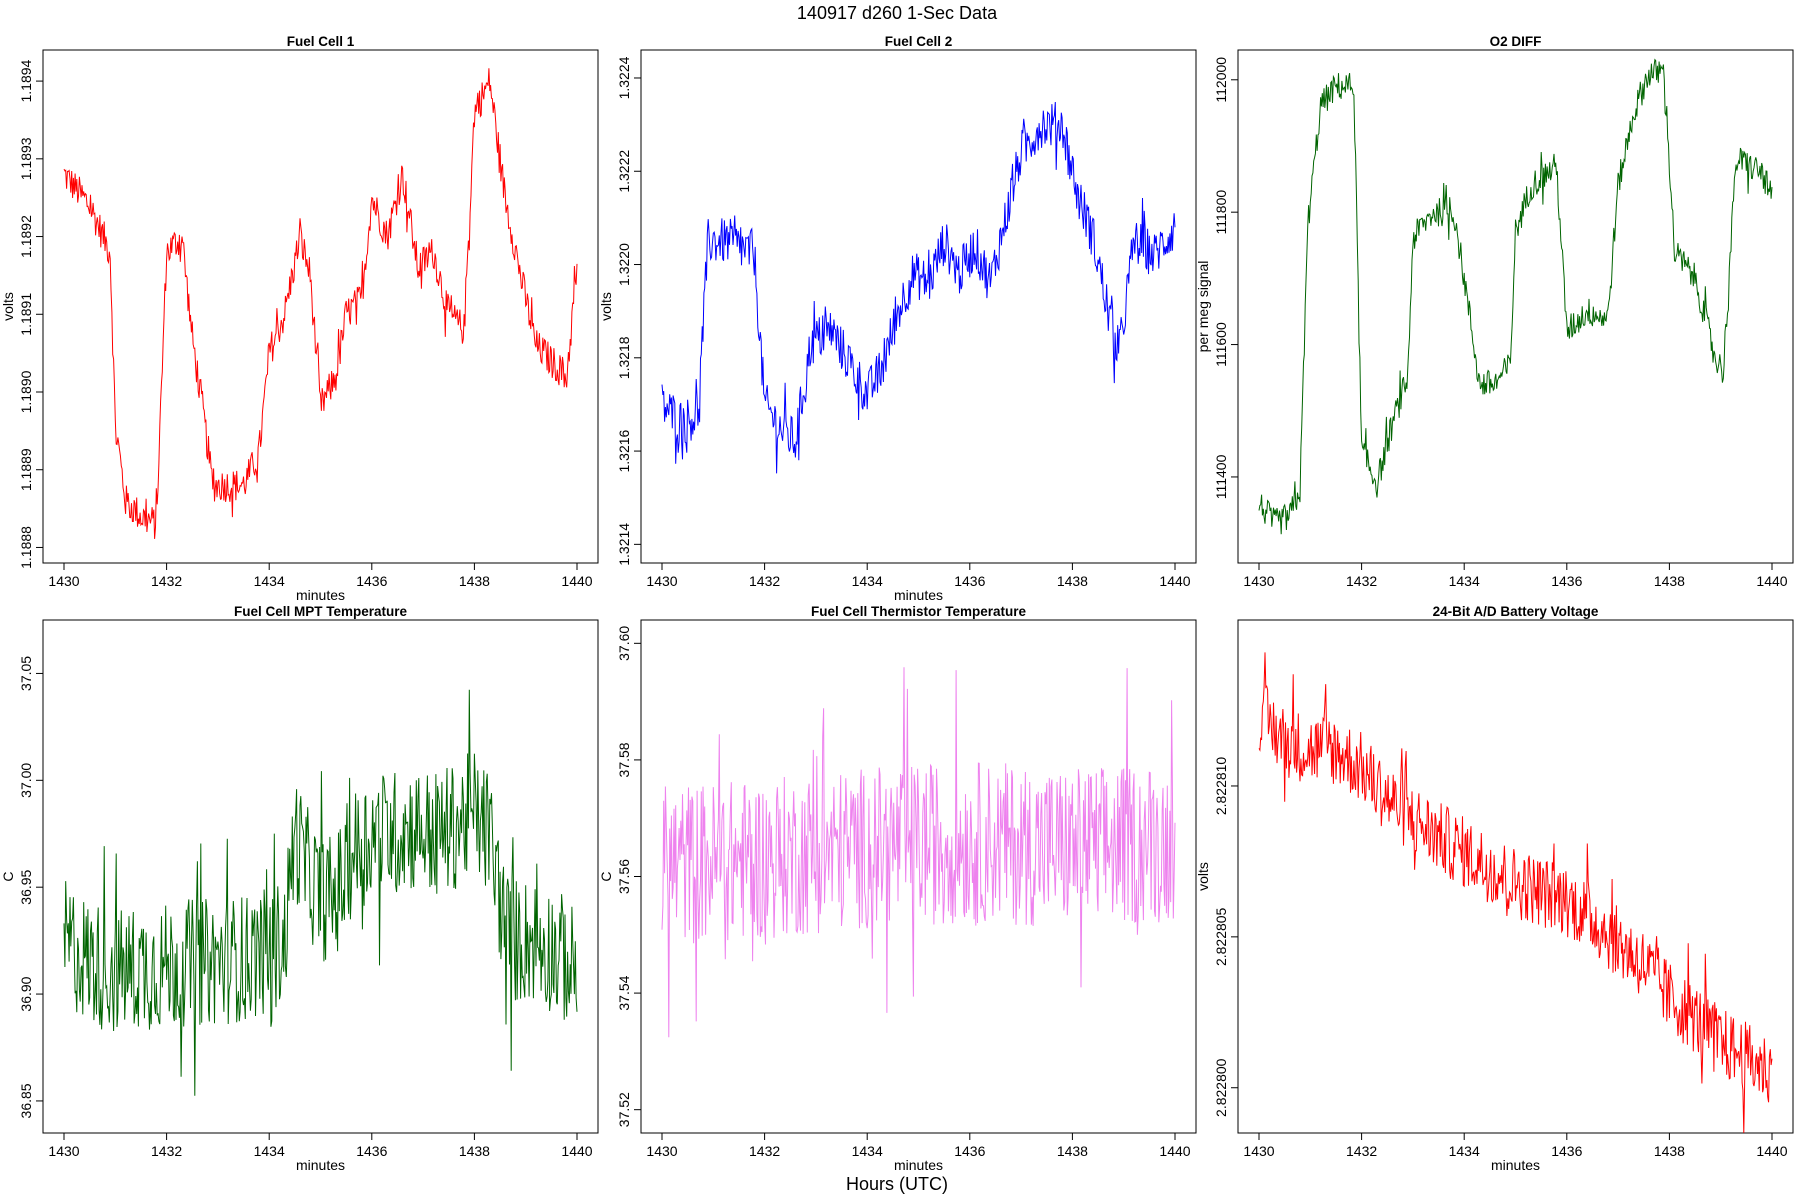 The height and width of the screenshot is (1200, 1800). I want to click on panel-title: 24-Bit A/D Battery Voltage, so click(1516, 611).